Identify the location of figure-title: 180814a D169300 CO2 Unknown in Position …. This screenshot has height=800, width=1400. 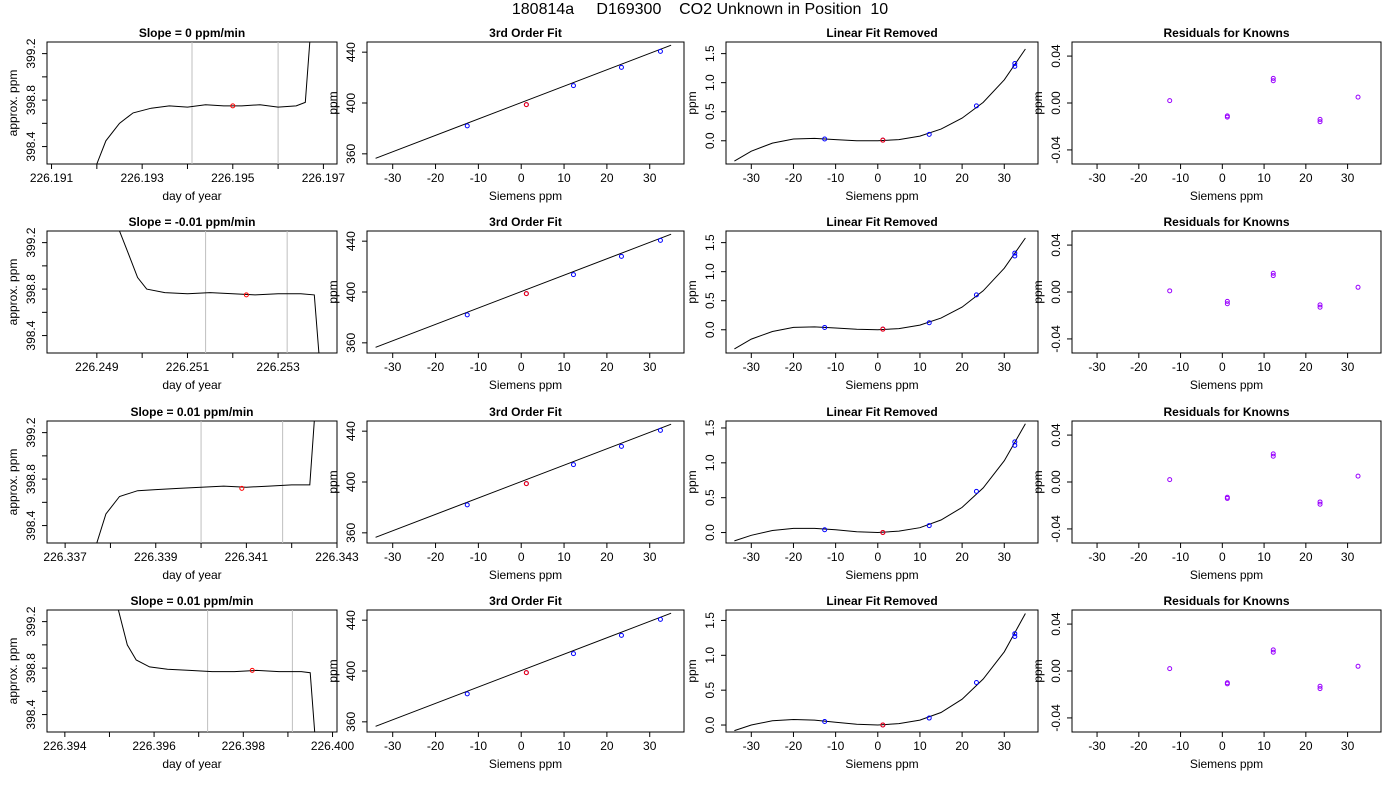
(700, 9).